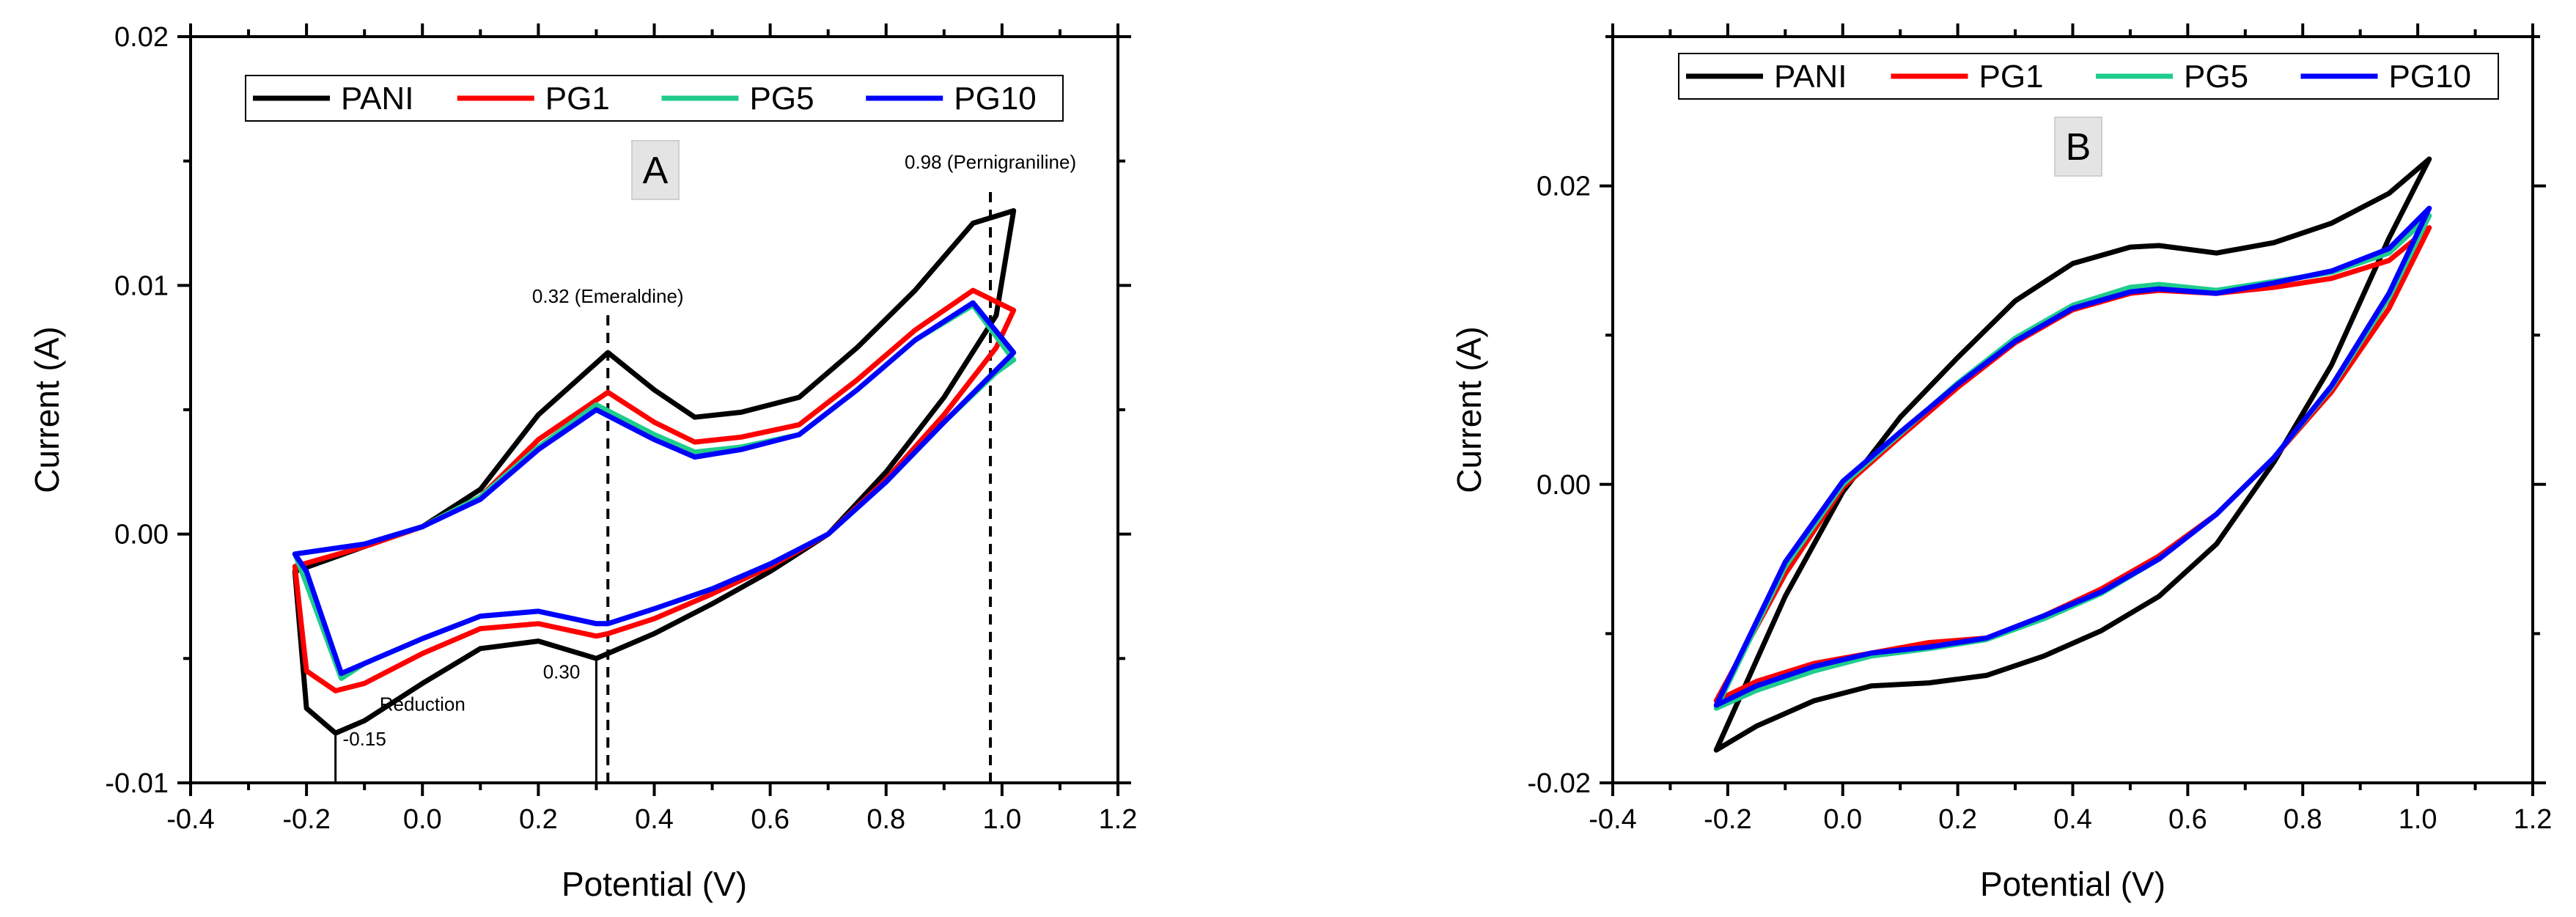 This screenshot has width=2576, height=917. I want to click on series-pg10, so click(654, 488).